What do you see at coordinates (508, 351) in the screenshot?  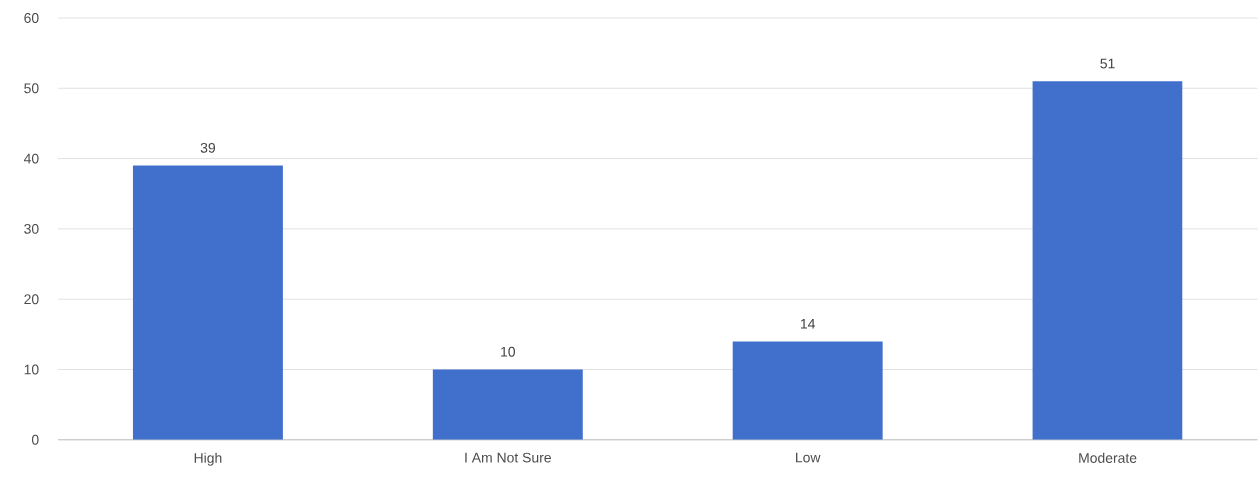 I see `data-label: 10` at bounding box center [508, 351].